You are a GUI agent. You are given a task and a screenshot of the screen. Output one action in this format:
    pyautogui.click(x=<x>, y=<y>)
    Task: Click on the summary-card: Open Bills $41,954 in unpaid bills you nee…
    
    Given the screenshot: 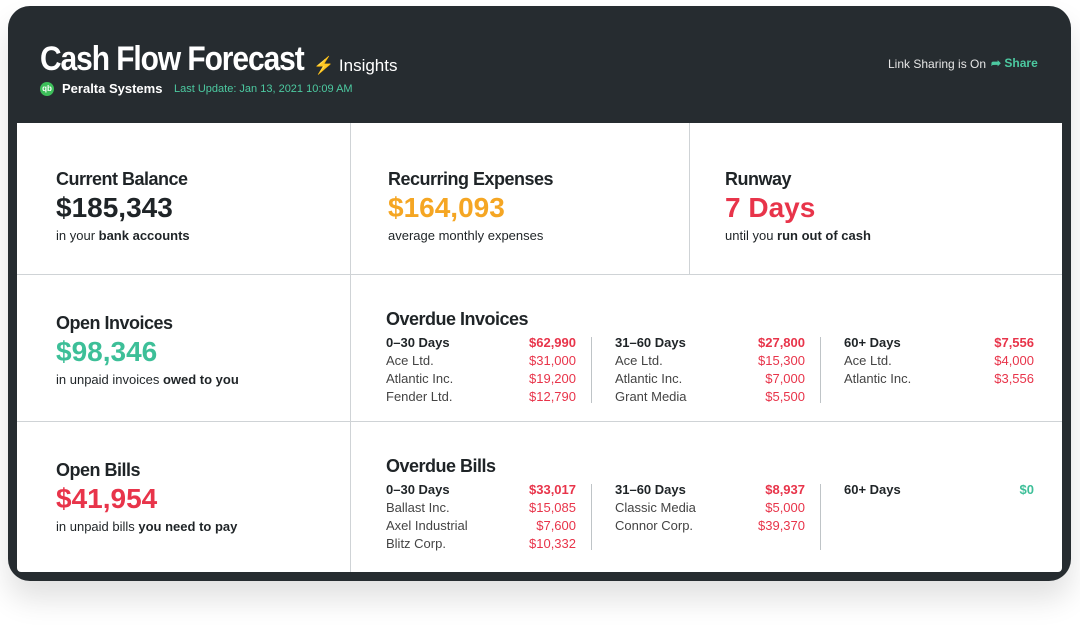 What is the action you would take?
    pyautogui.click(x=146, y=497)
    